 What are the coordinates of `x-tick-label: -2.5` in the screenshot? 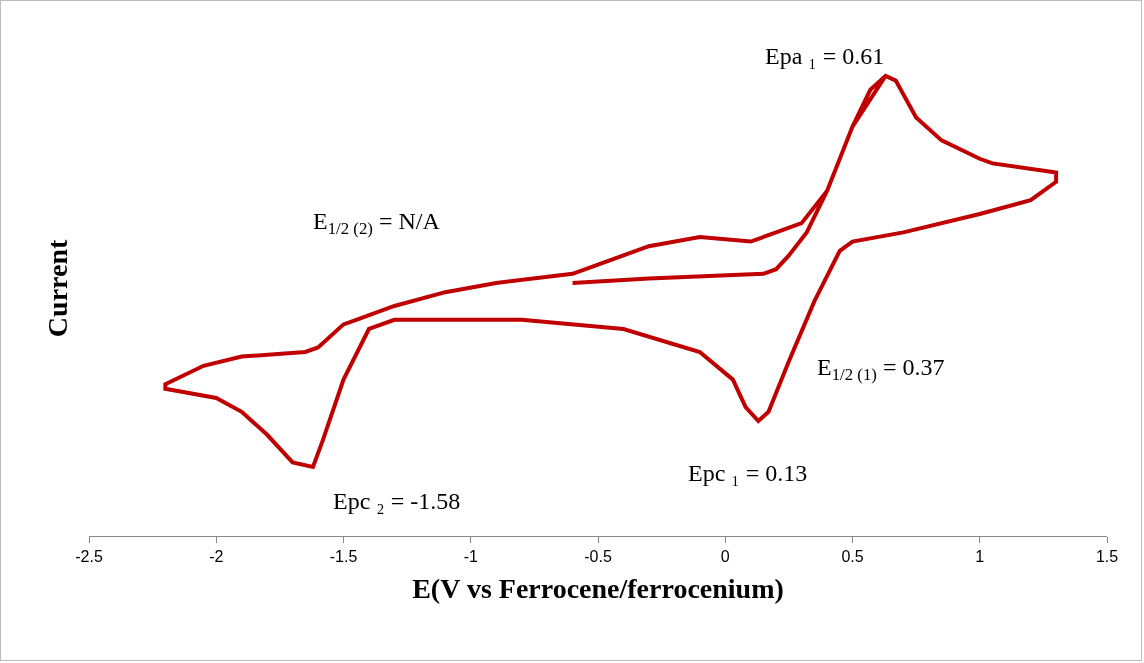 It's located at (89, 557).